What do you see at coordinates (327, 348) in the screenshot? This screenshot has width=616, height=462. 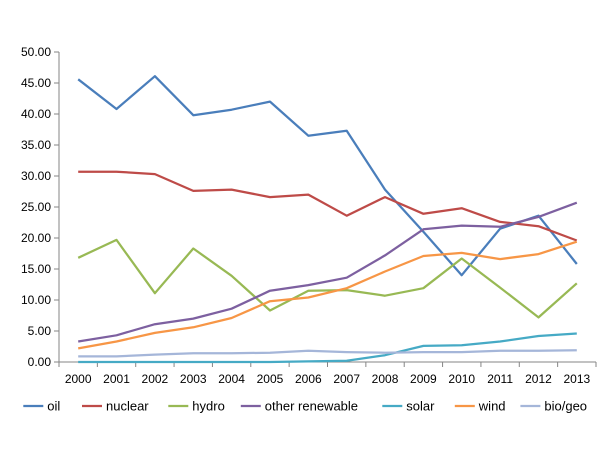 I see `series-line-solar` at bounding box center [327, 348].